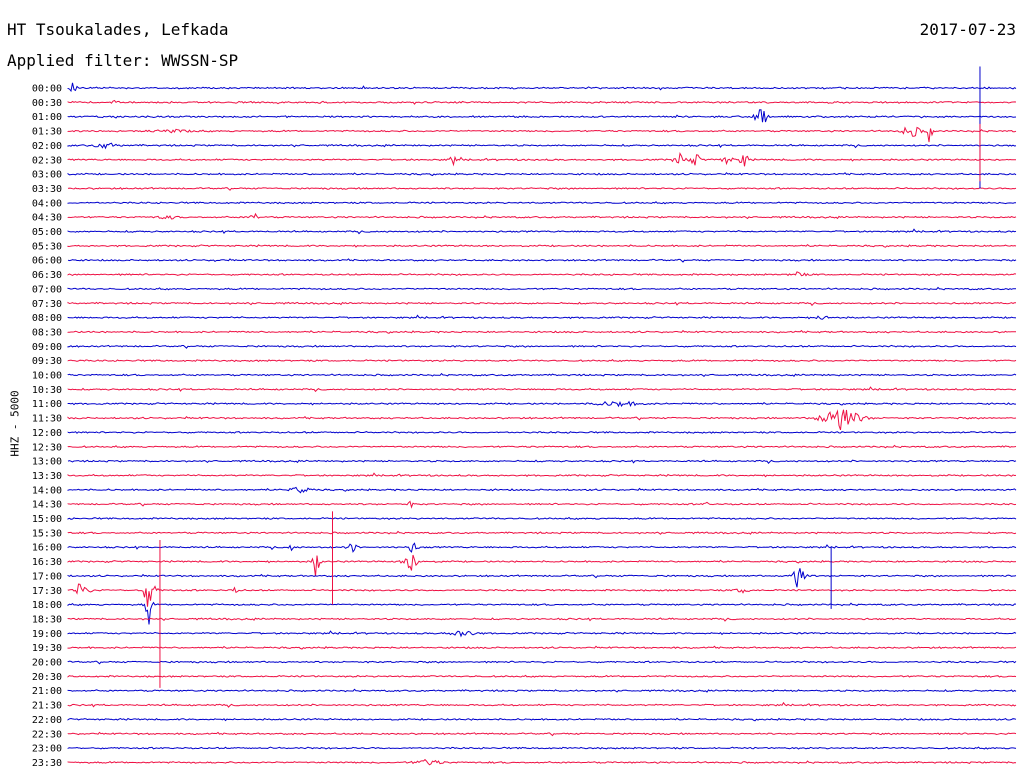 The height and width of the screenshot is (780, 1024). I want to click on row-time-label: 03:00, so click(47, 175).